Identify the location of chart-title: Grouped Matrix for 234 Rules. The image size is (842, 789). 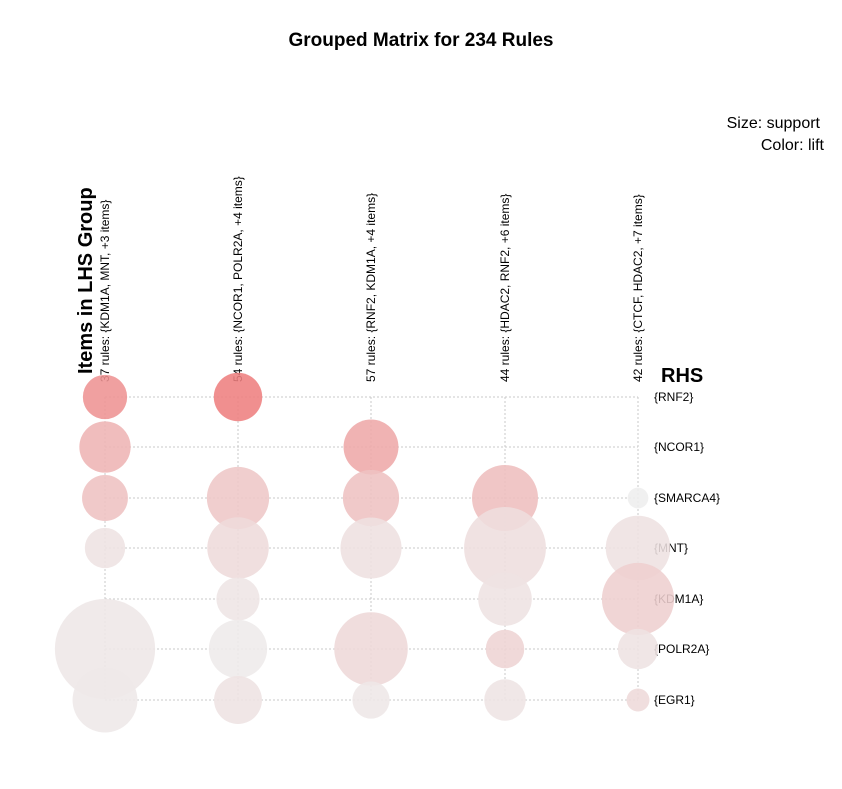
(420, 40).